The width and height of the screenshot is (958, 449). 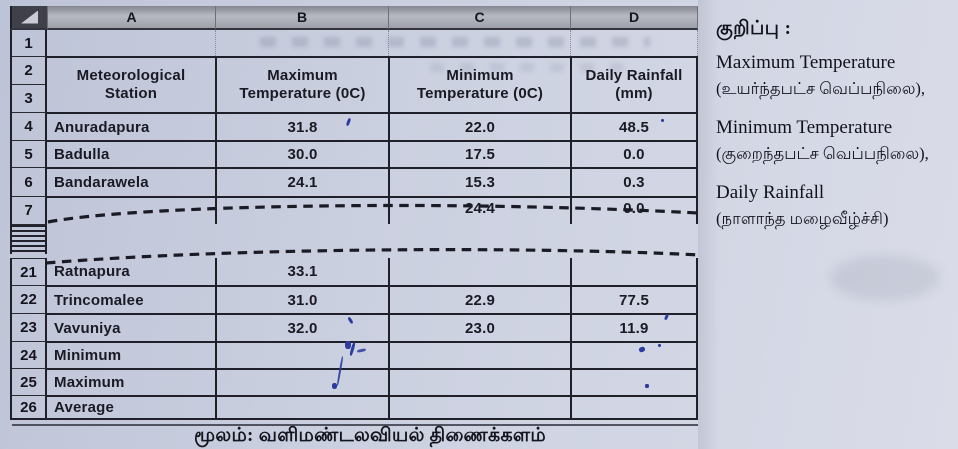 I want to click on note-max-tamil: (உயர்ந்தபட்ச வெப்பநிலை),, so click(x=821, y=88).